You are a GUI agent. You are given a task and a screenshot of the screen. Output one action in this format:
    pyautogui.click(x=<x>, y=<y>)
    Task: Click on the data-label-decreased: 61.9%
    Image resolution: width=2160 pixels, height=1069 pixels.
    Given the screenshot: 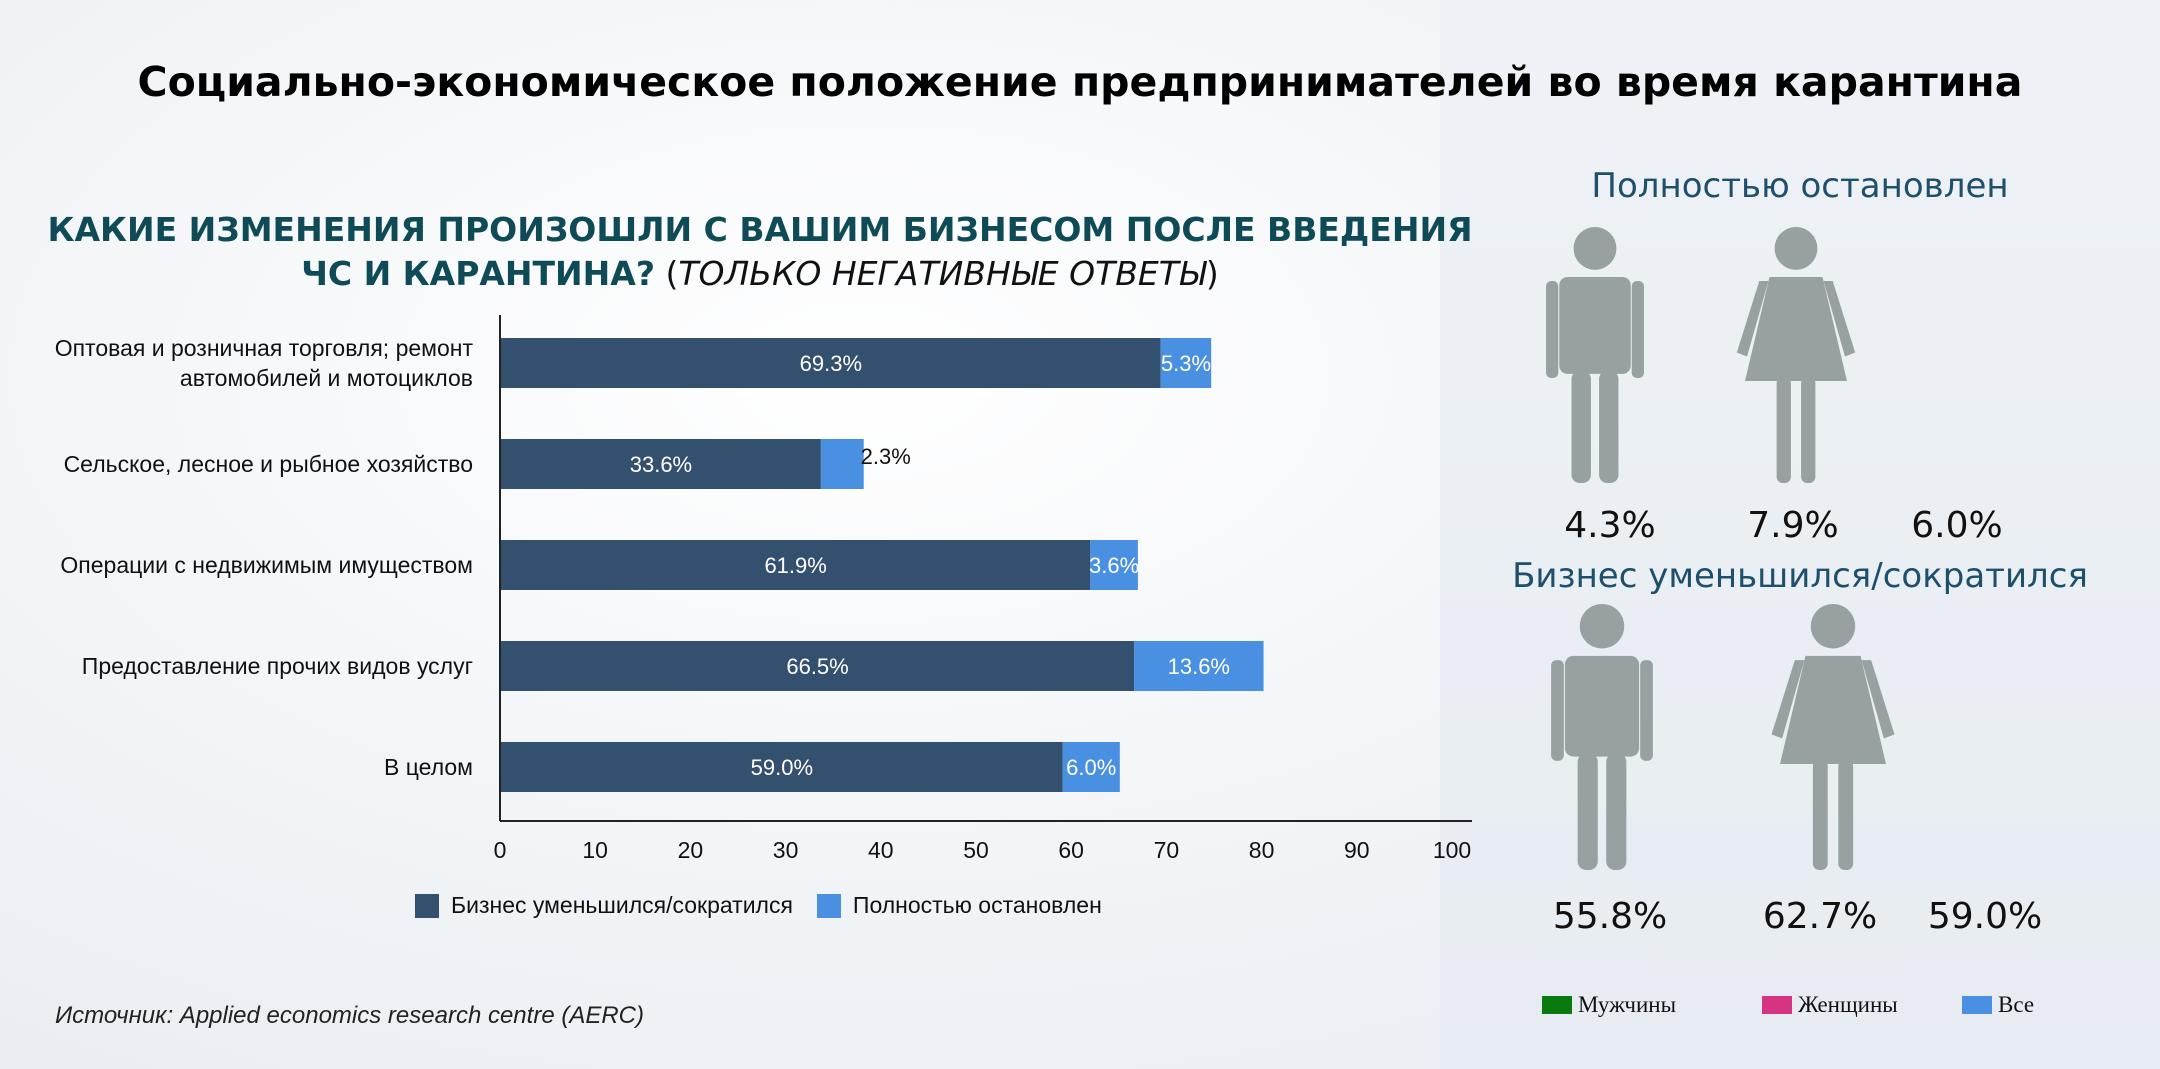 What is the action you would take?
    pyautogui.click(x=795, y=565)
    